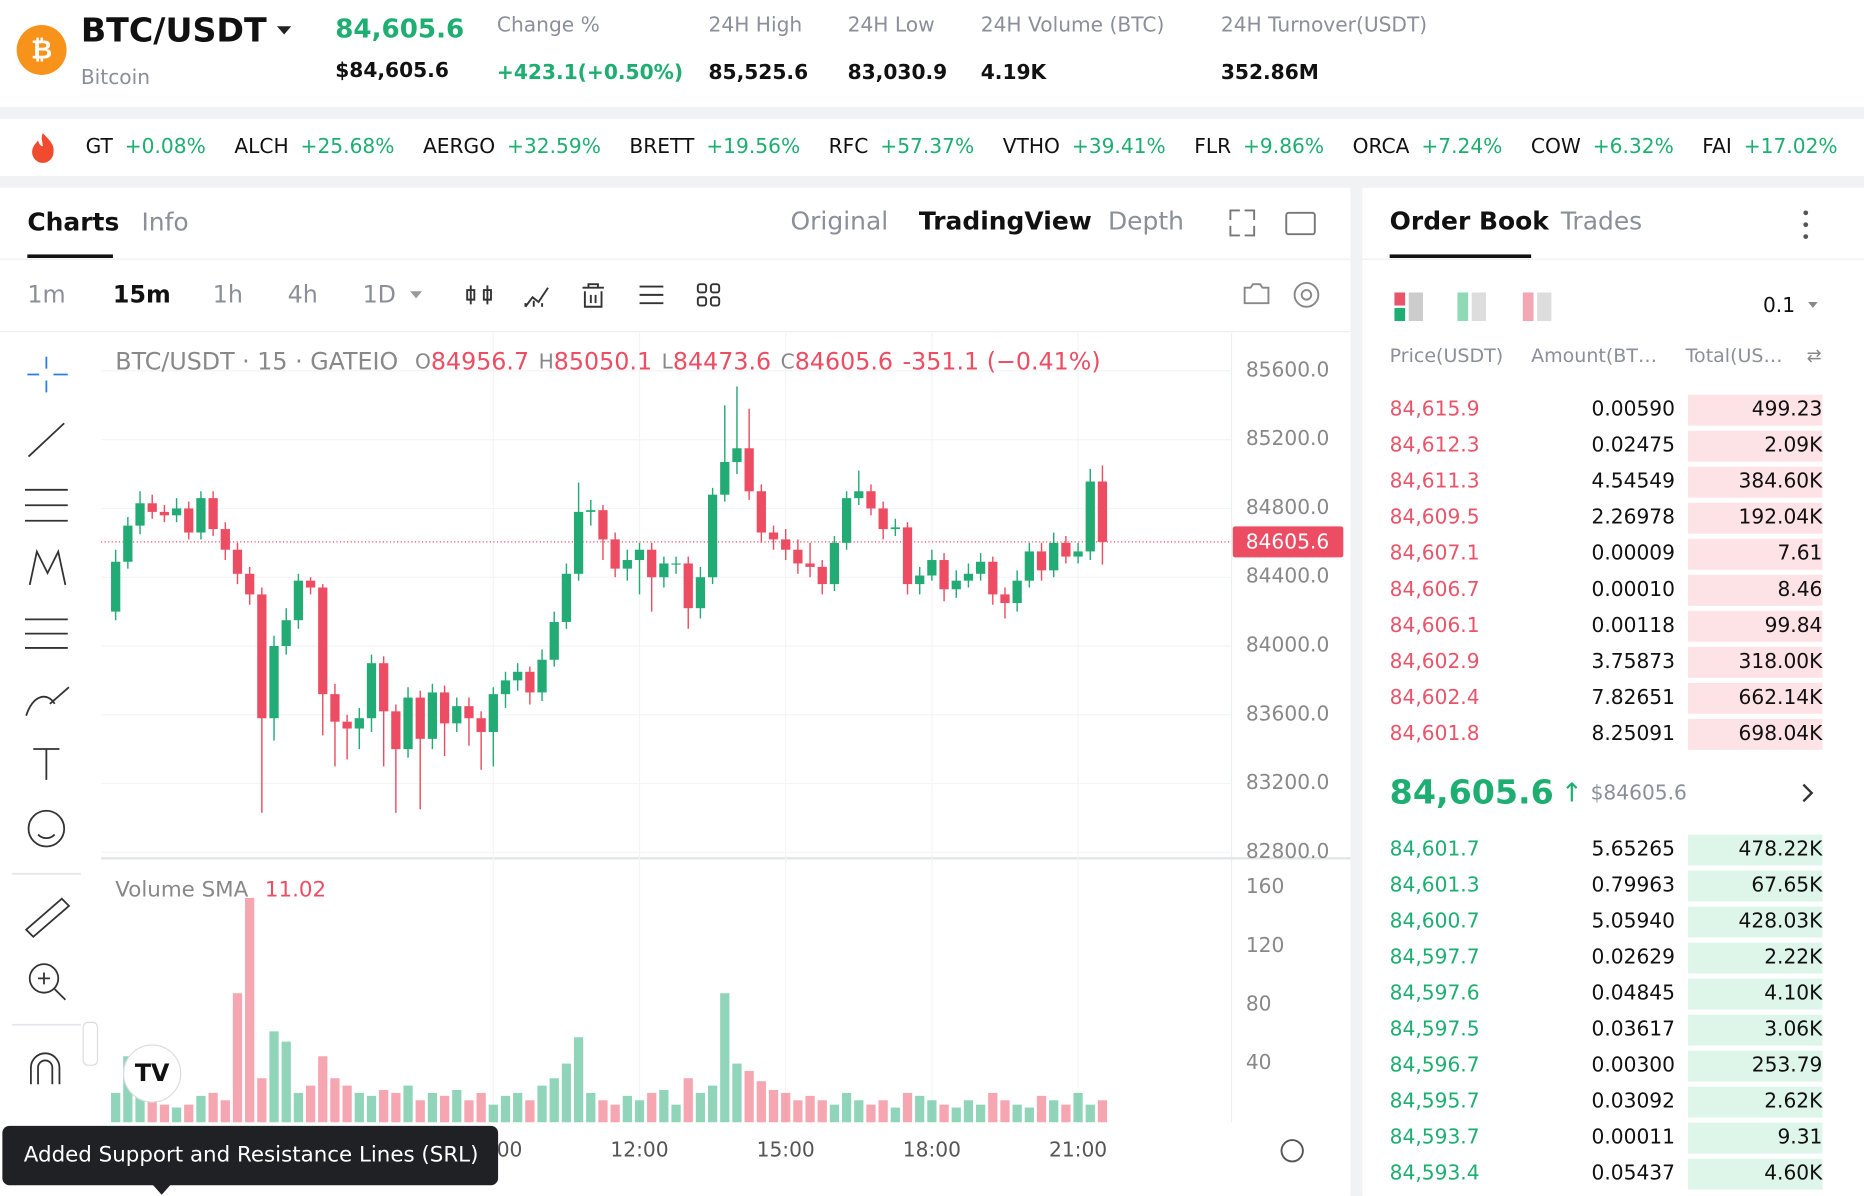  I want to click on ruler-tool, so click(47, 918).